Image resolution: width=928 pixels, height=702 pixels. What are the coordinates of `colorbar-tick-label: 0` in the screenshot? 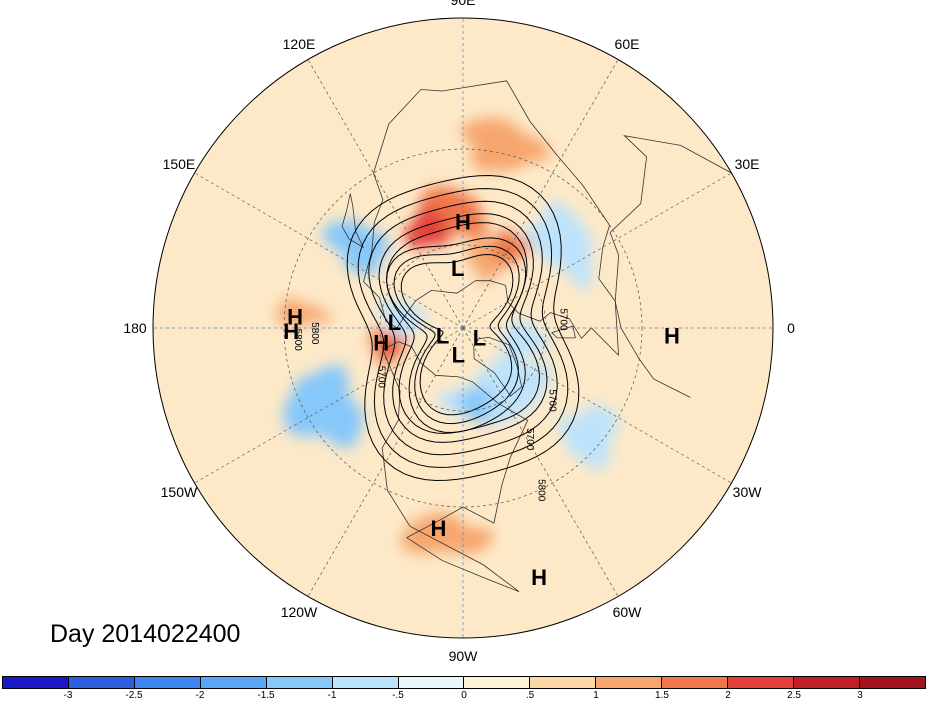 It's located at (464, 695).